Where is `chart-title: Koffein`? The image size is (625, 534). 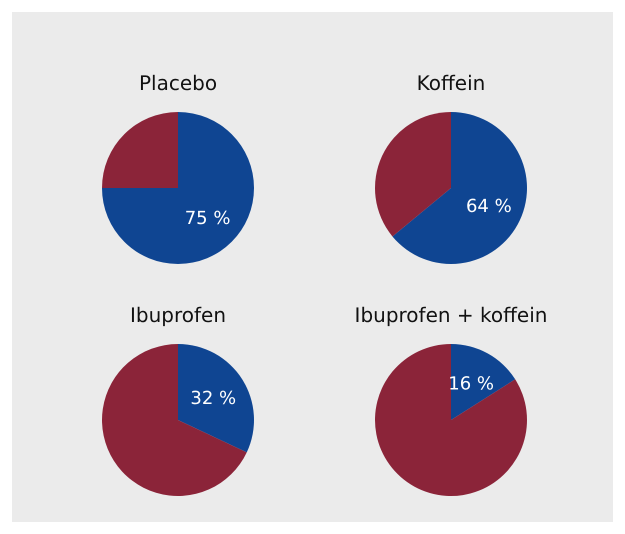
chart-title: Koffein is located at coordinates (451, 83).